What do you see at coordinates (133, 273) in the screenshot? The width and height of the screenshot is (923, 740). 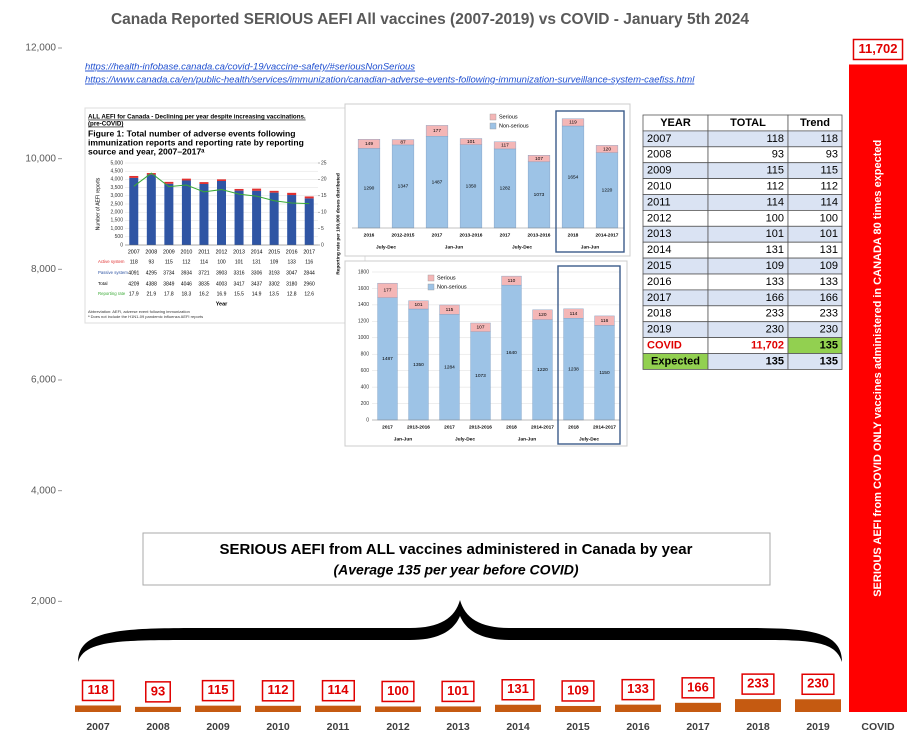 I see `table-value: 4091` at bounding box center [133, 273].